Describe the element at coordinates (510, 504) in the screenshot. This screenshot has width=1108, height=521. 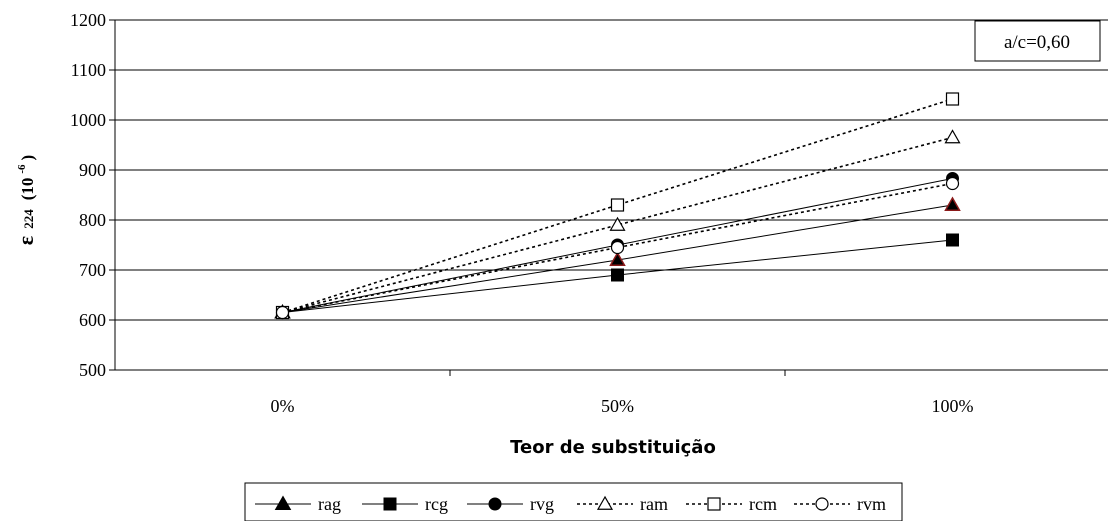
I see `legend-item-rvg: rvg` at that location.